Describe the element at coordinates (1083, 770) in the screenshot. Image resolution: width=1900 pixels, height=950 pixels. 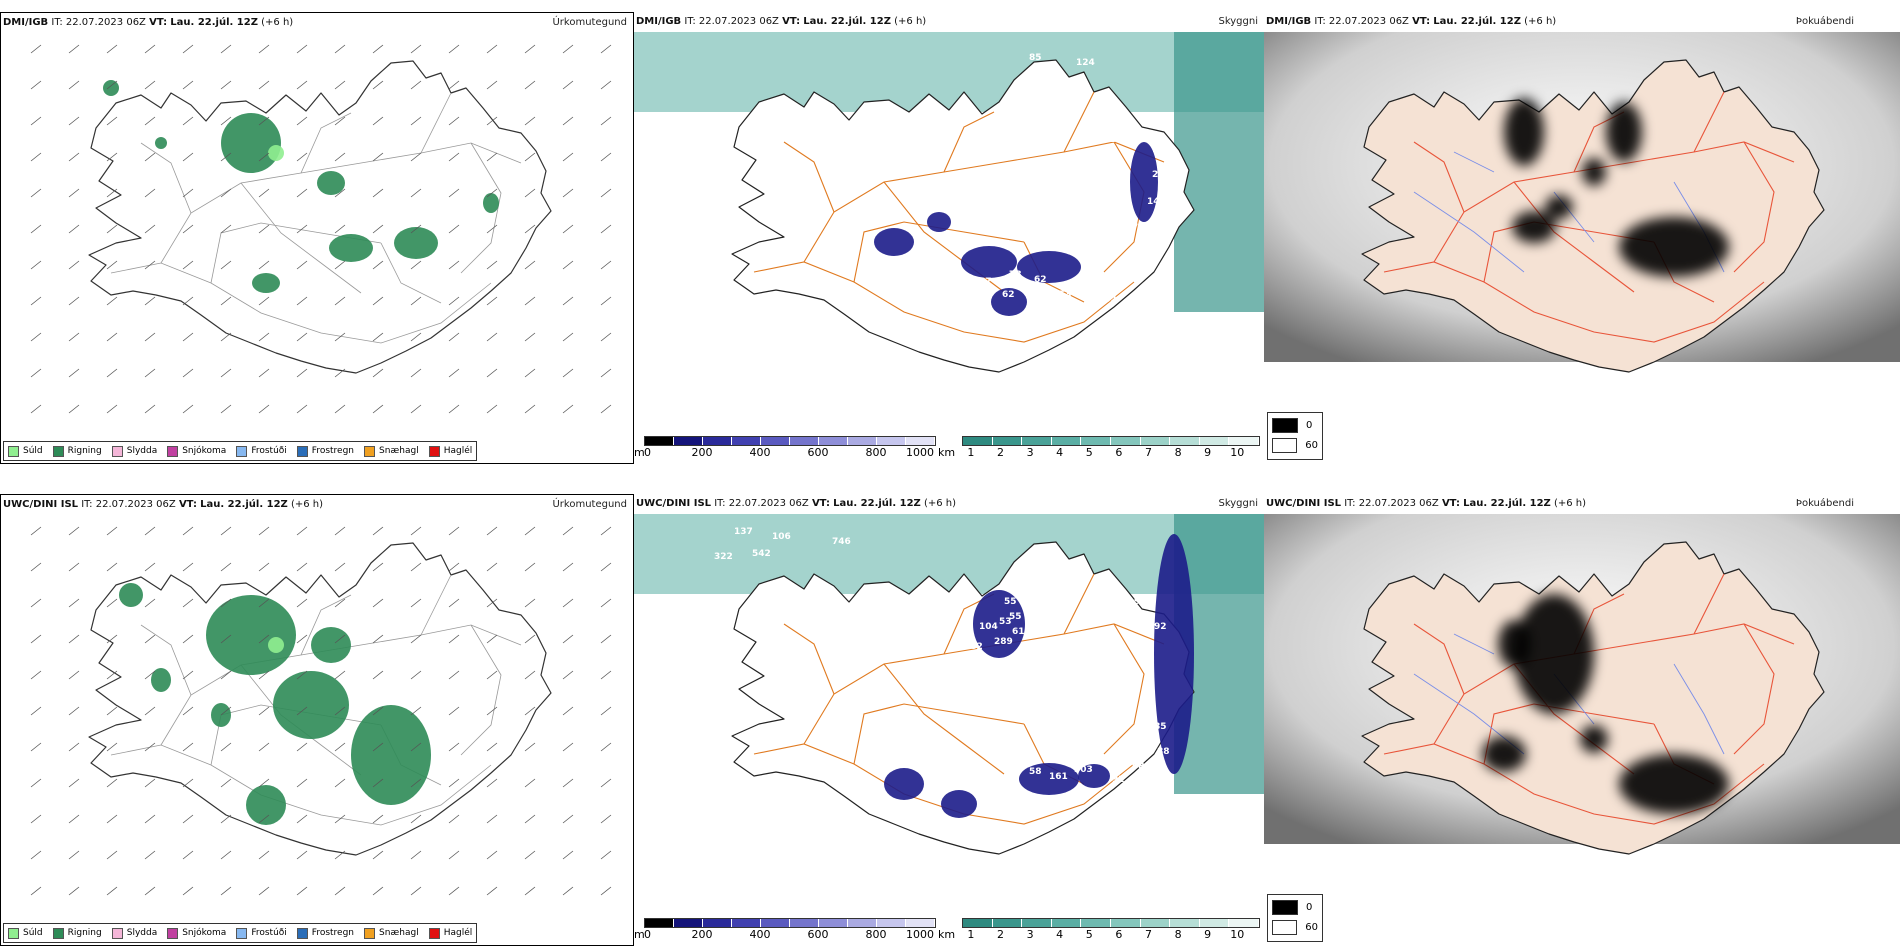
I see `ceiling-value-label: 503` at that location.